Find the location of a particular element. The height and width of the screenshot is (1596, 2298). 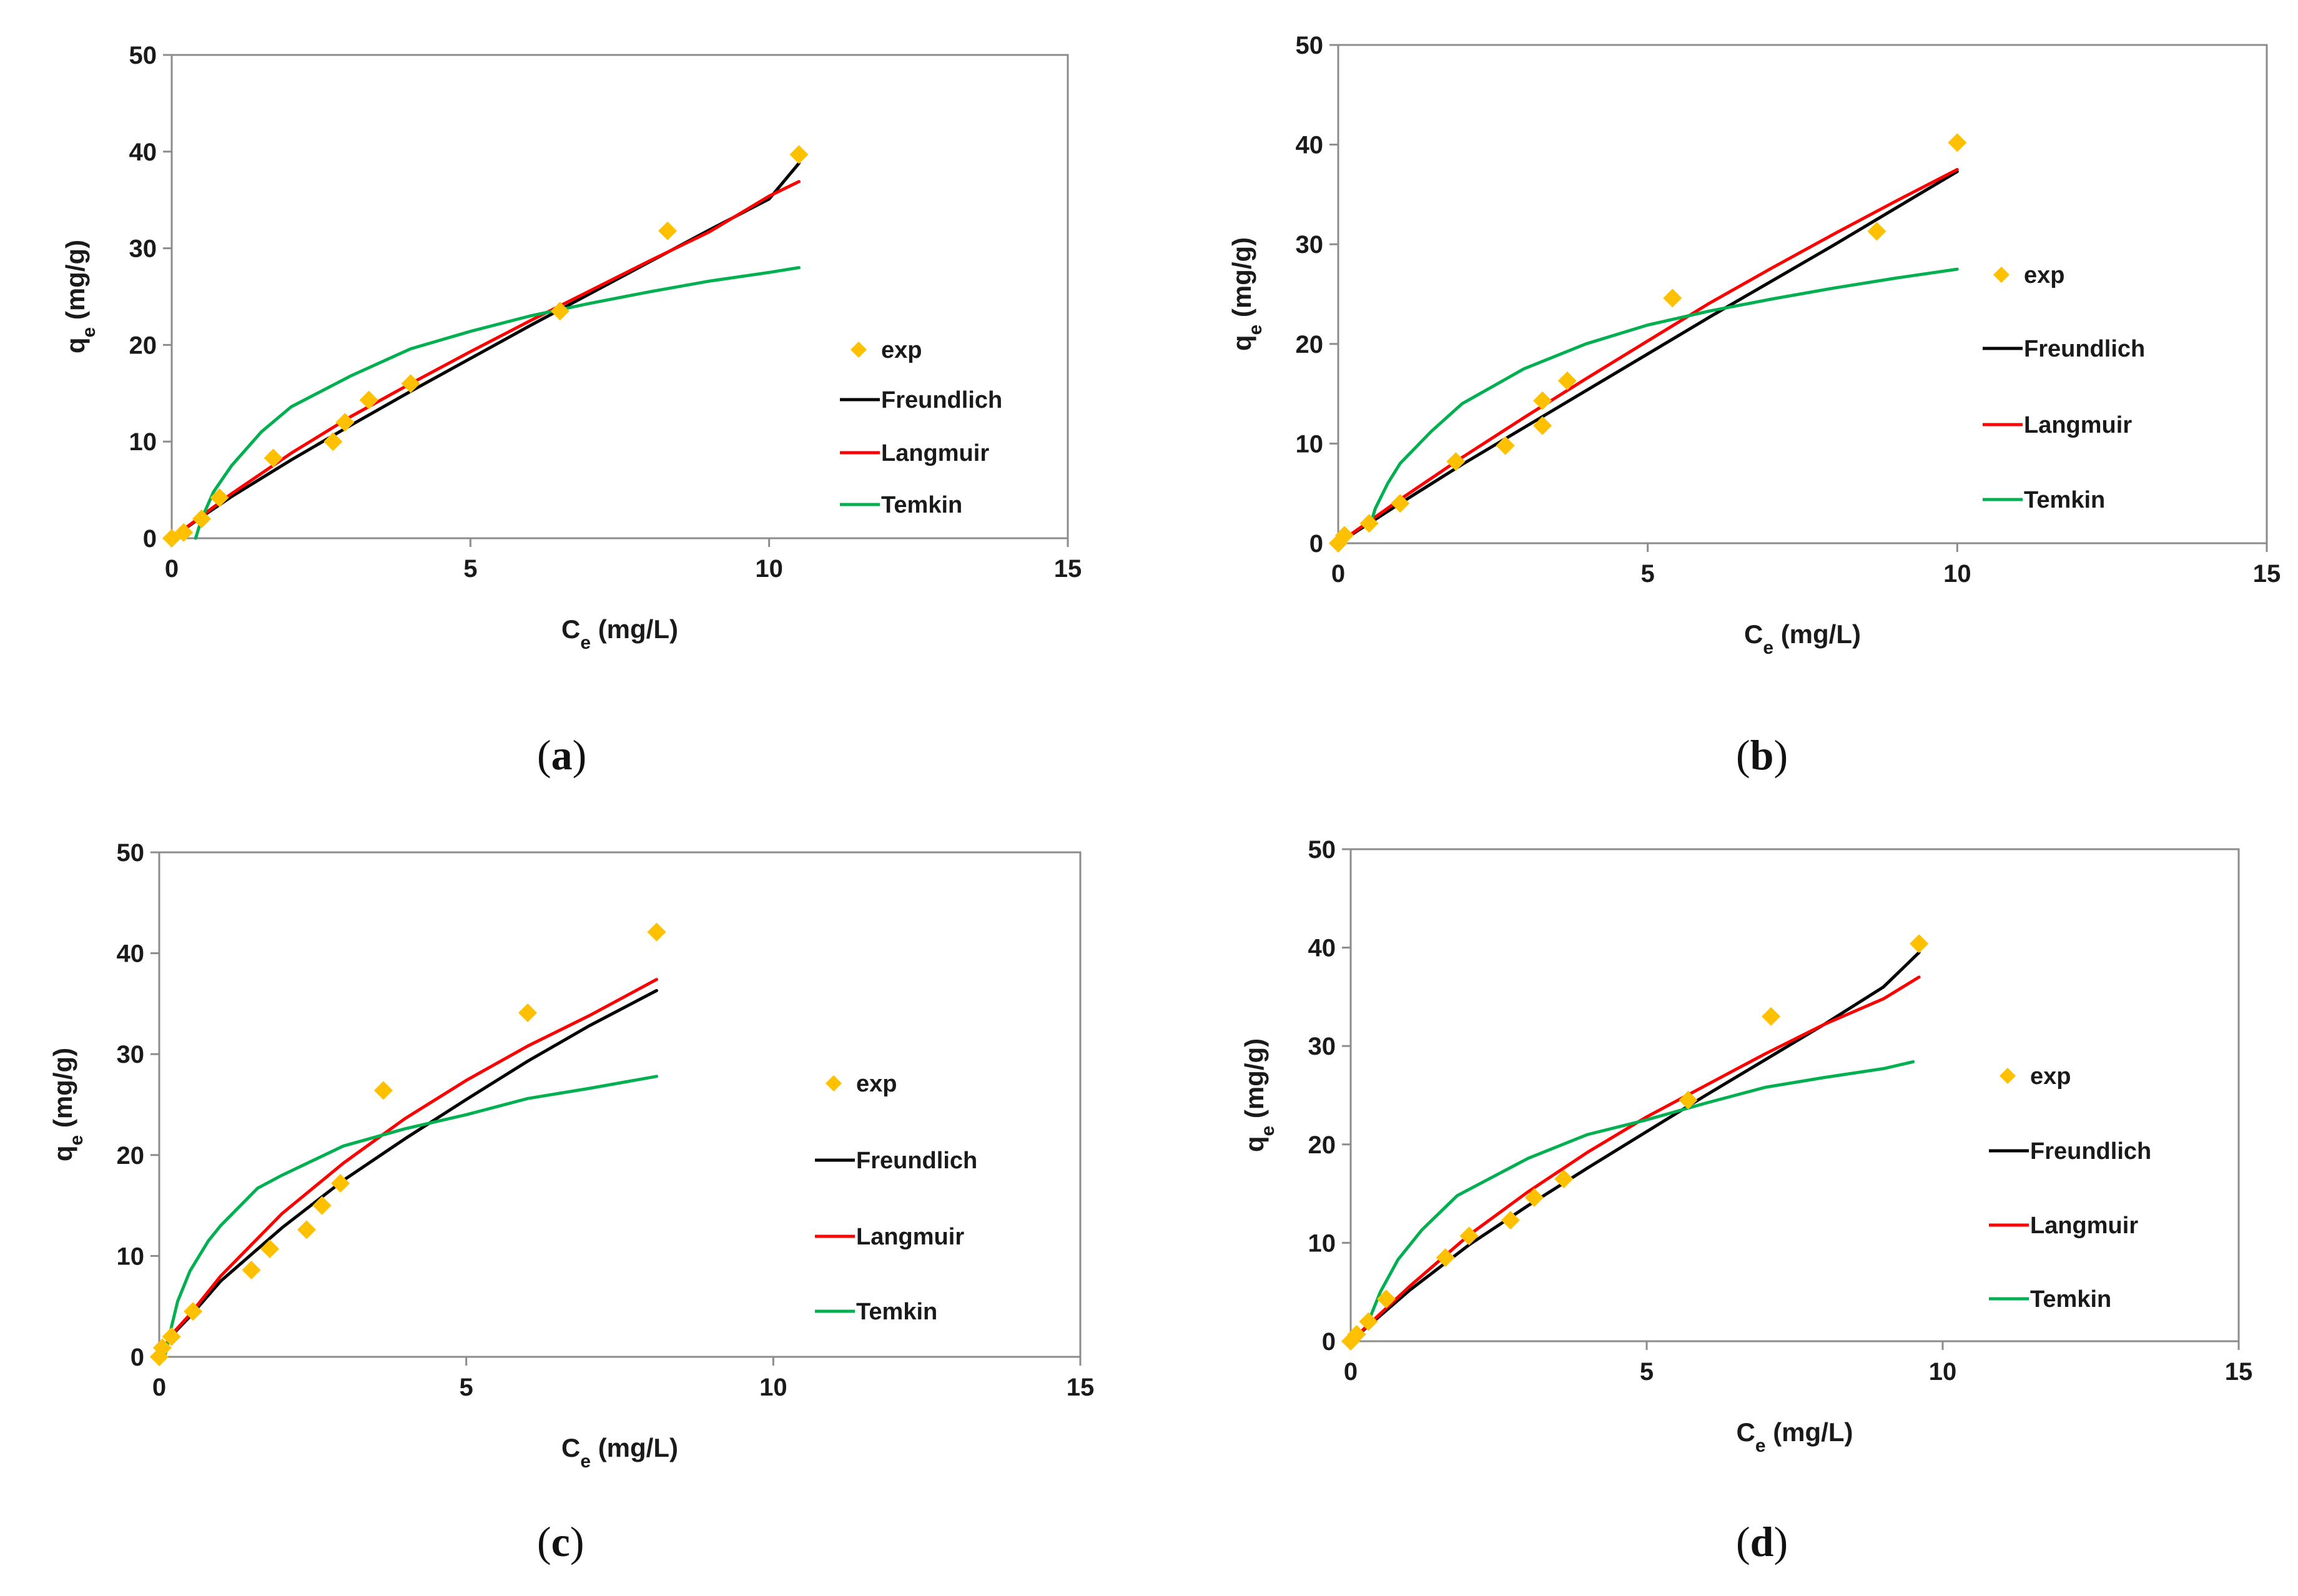

series-line-langmuir is located at coordinates (1635, 1159).